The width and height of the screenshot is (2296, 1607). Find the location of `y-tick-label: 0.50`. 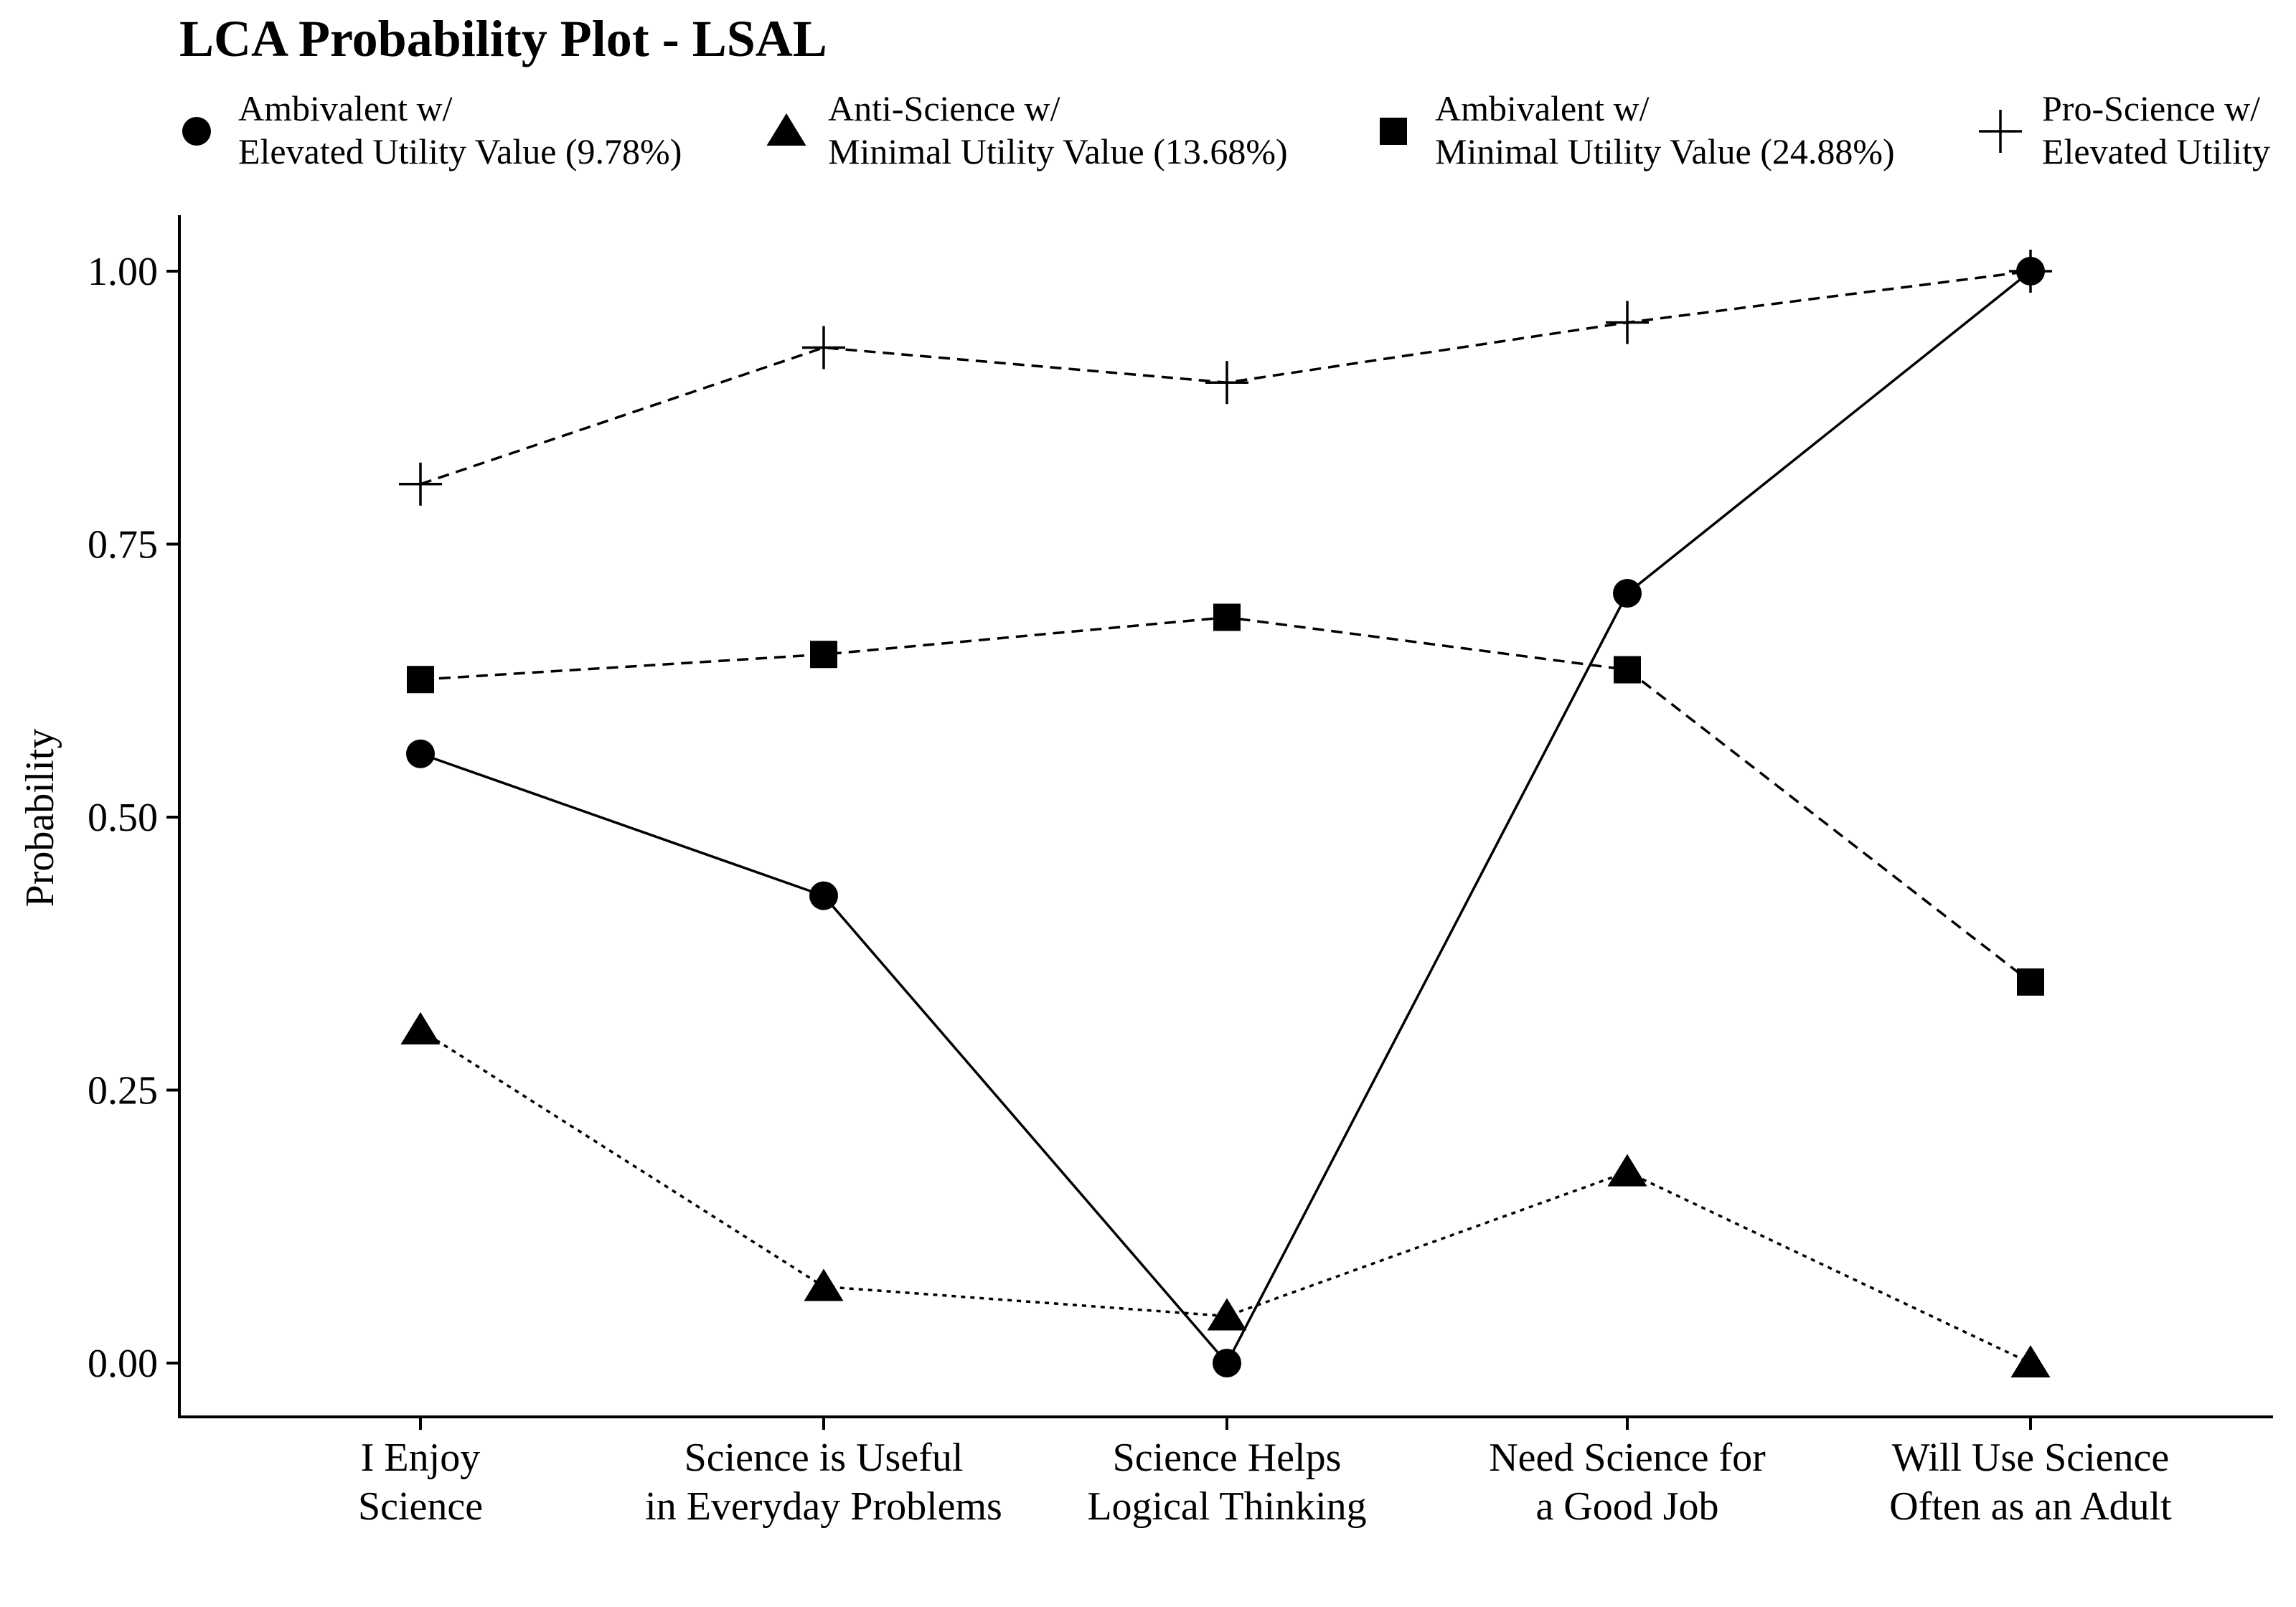

y-tick-label: 0.50 is located at coordinates (123, 818).